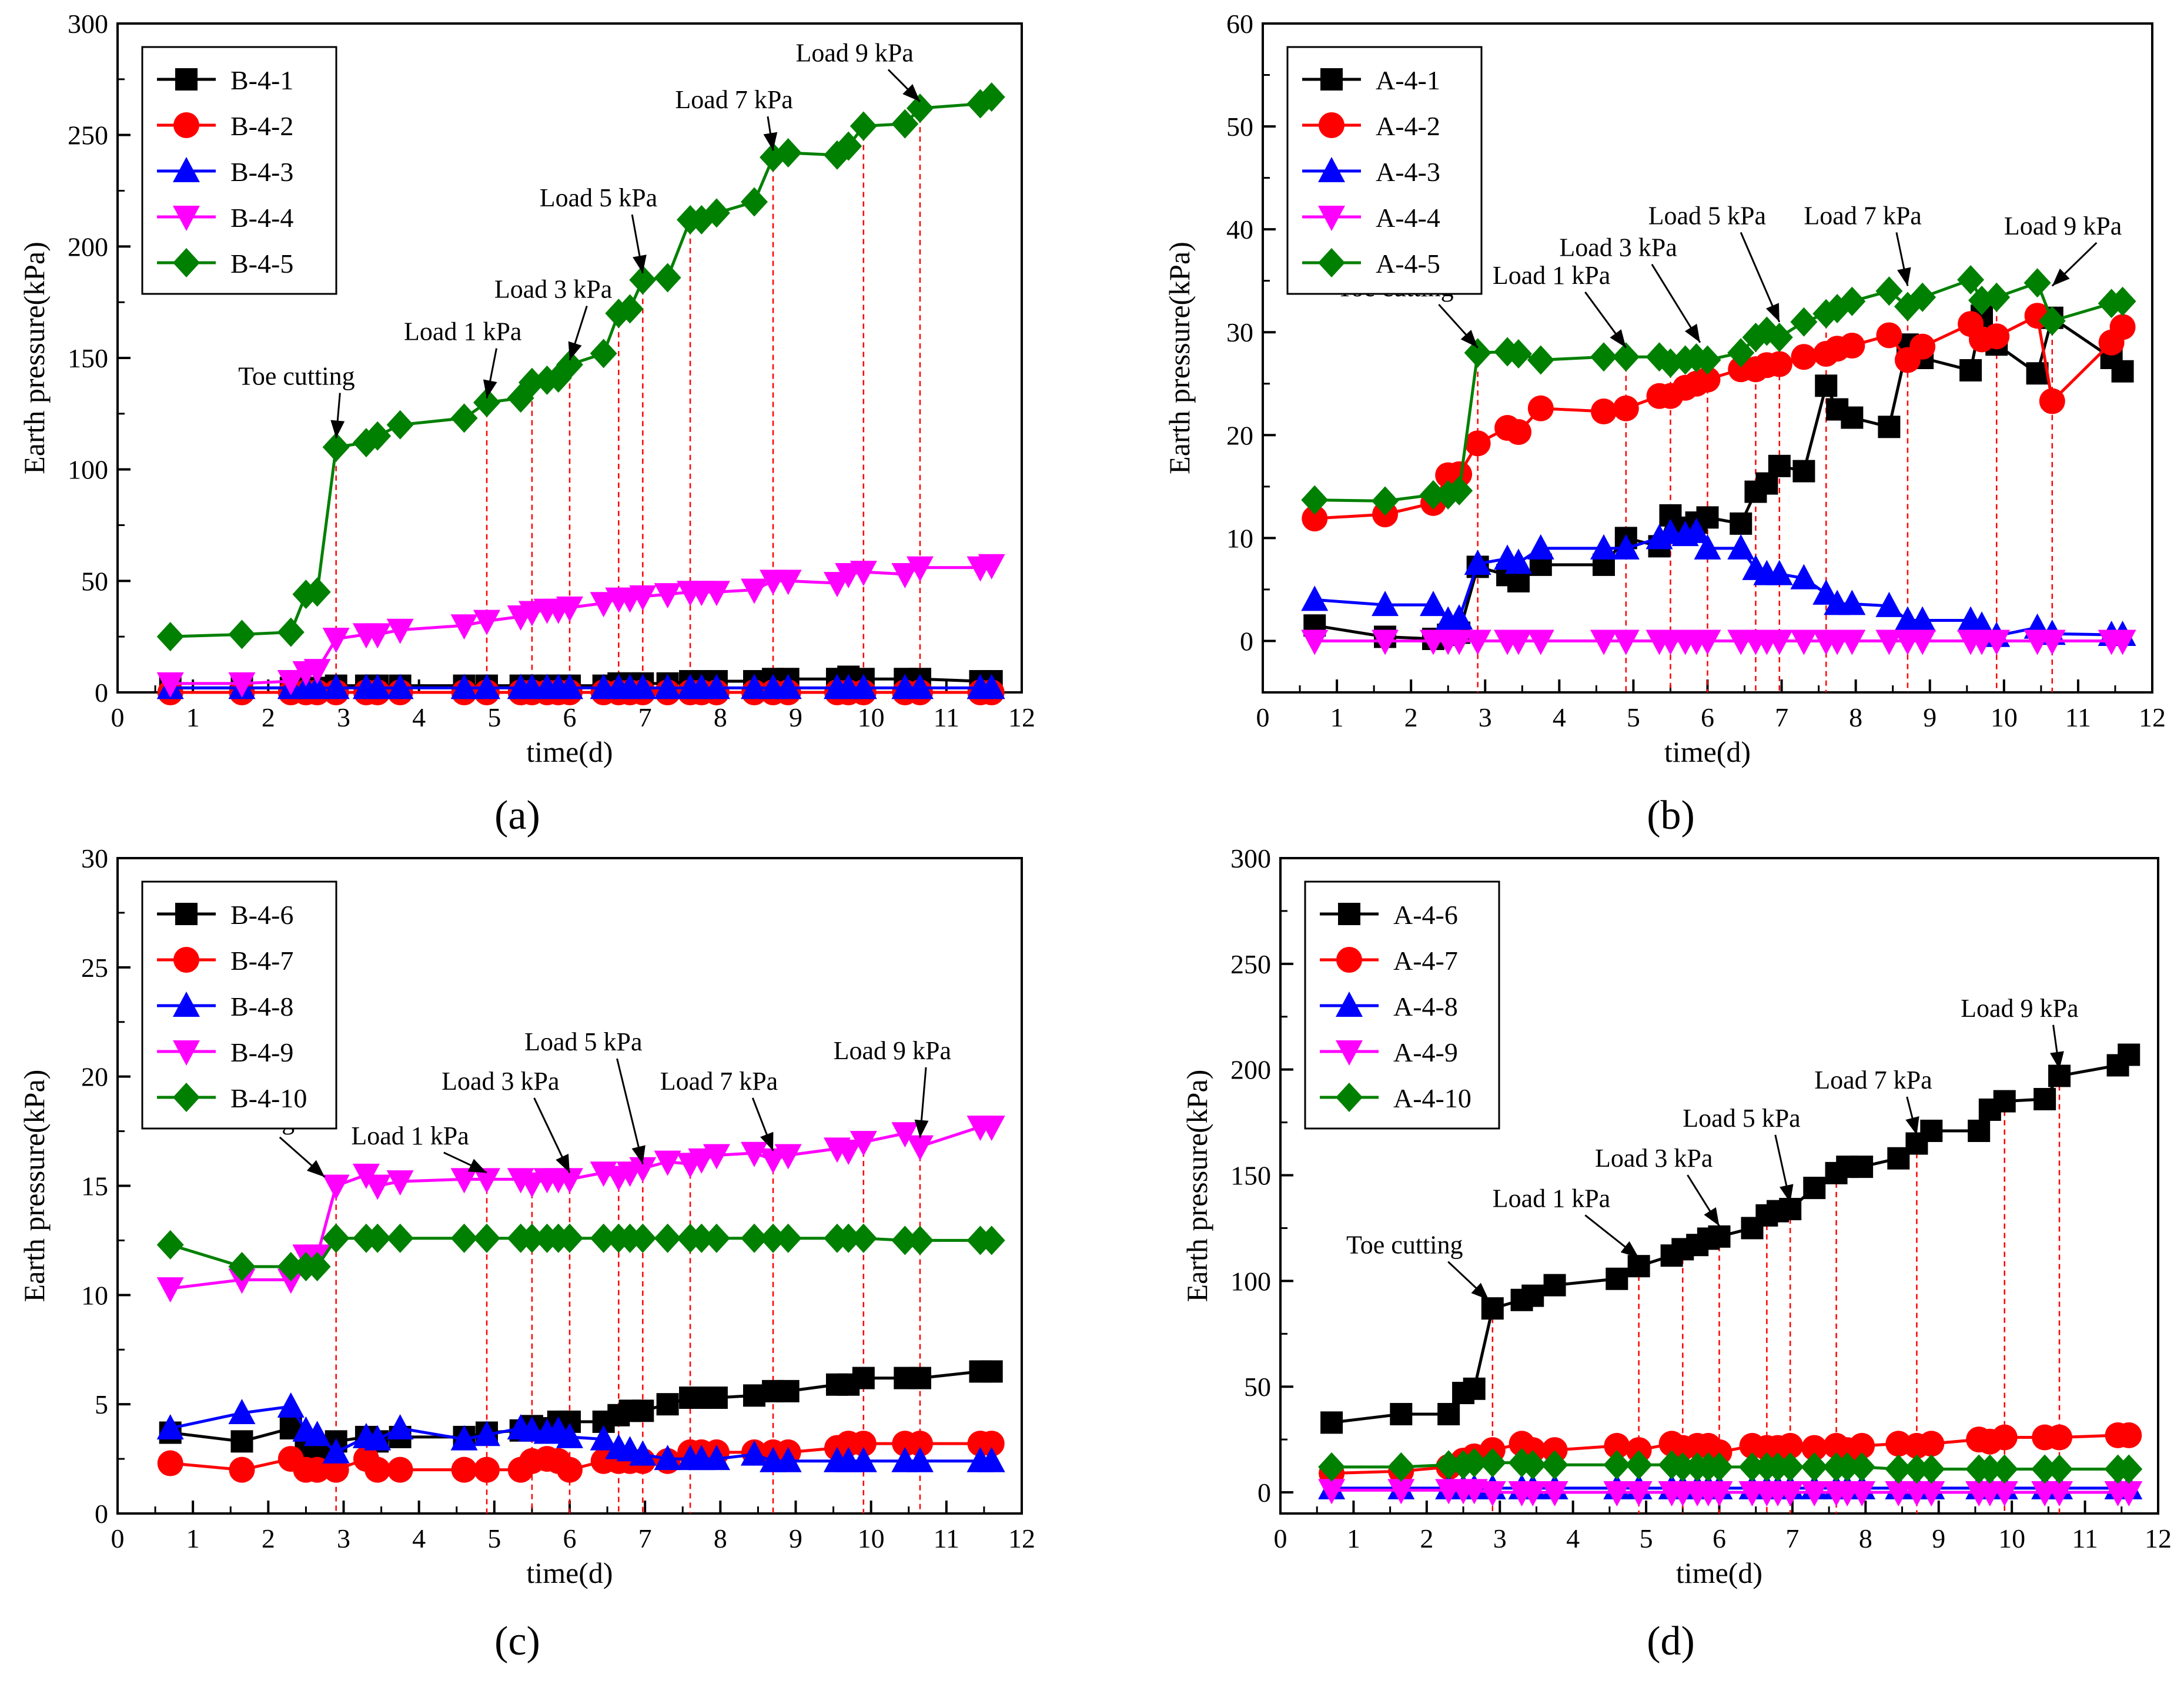  Describe the element at coordinates (2063, 226) in the screenshot. I see `annotation-label: Load 9 kPa` at that location.